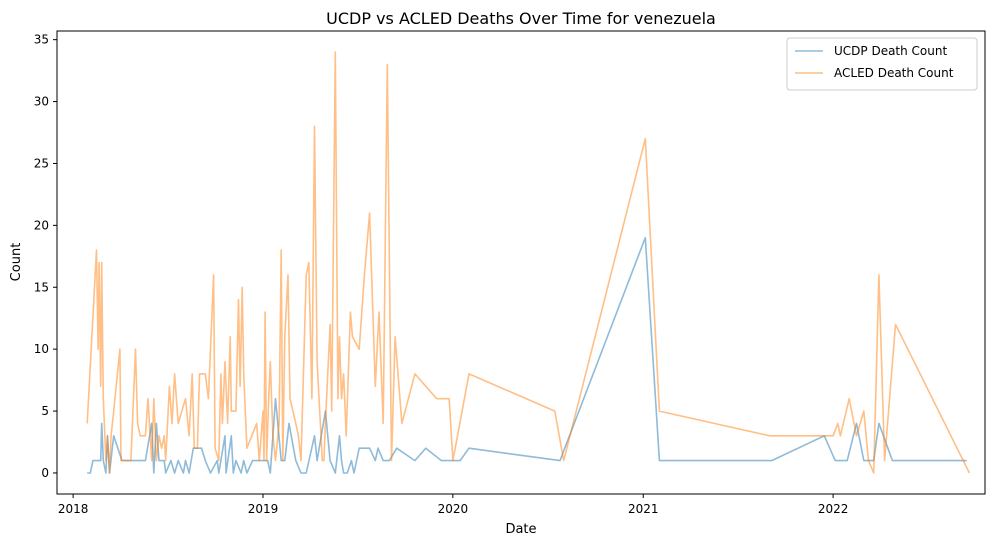 The height and width of the screenshot is (547, 996). What do you see at coordinates (41, 225) in the screenshot?
I see `y-tick-label: 20` at bounding box center [41, 225].